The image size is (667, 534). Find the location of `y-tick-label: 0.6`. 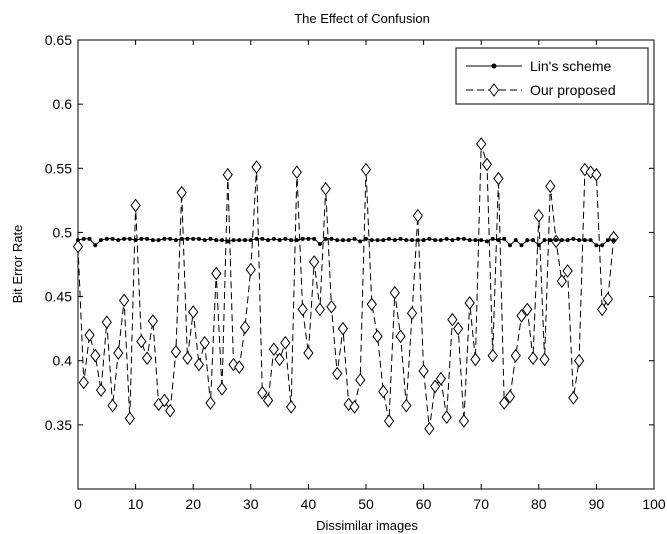

y-tick-label: 0.6 is located at coordinates (63, 104).